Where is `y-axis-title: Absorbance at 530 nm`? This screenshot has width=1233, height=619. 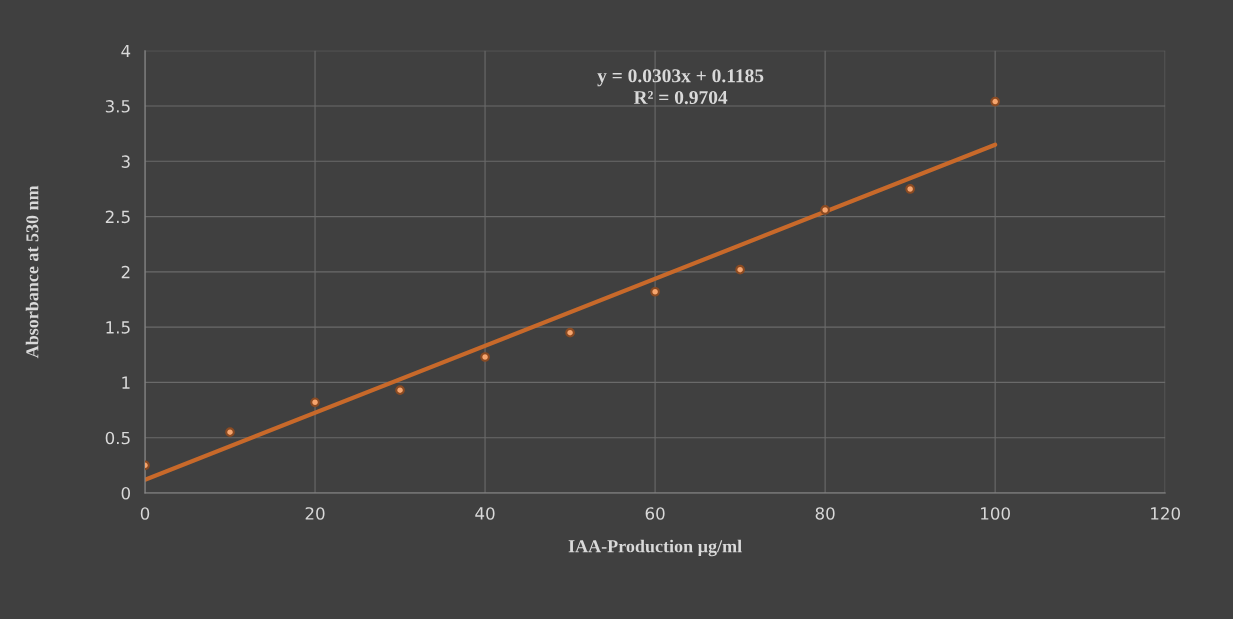
y-axis-title: Absorbance at 530 nm is located at coordinates (32, 272).